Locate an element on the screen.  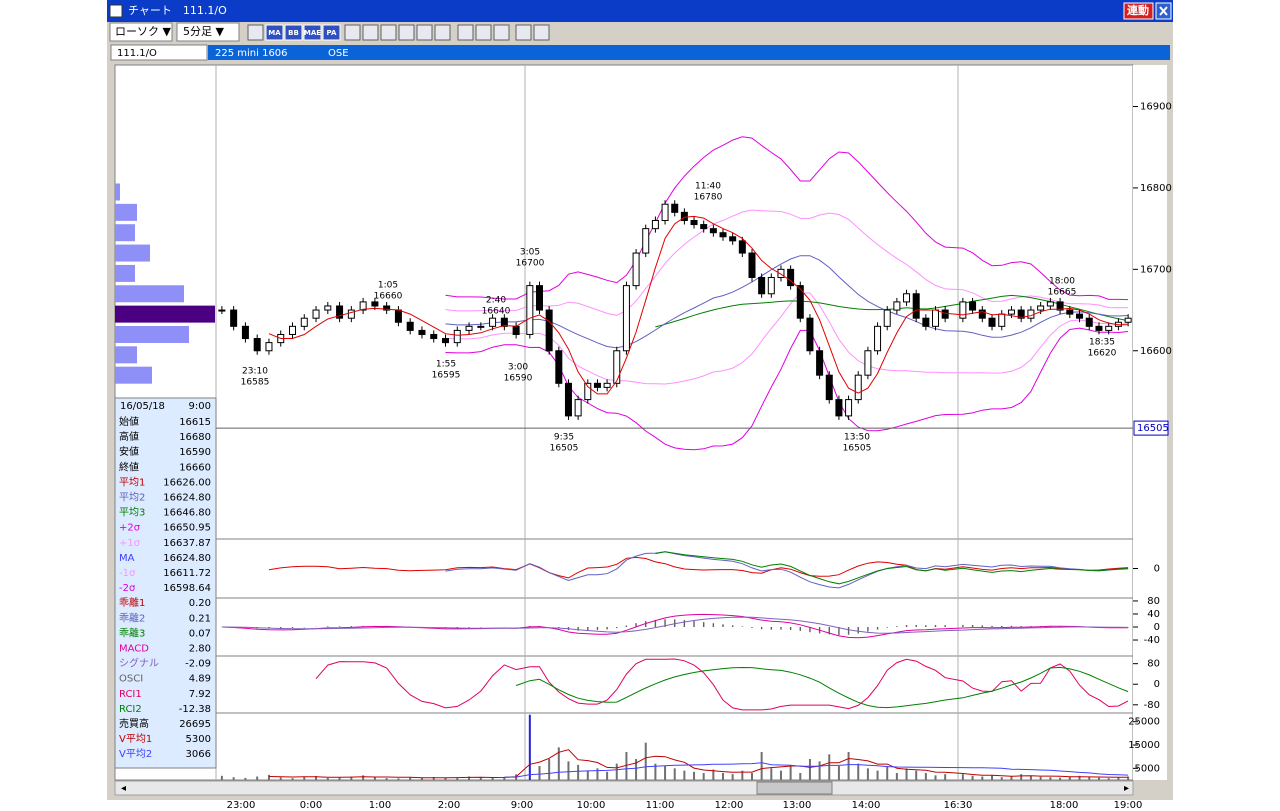
info-label: 安値 is located at coordinates (129, 451).